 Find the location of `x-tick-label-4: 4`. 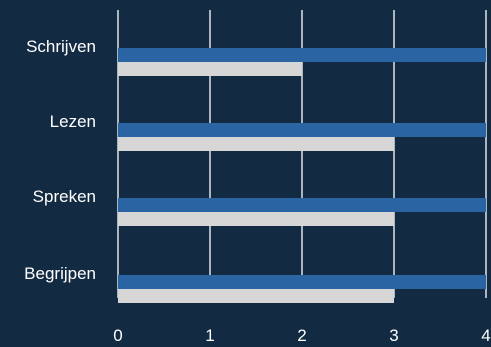

x-tick-label-4: 4 is located at coordinates (485, 335).